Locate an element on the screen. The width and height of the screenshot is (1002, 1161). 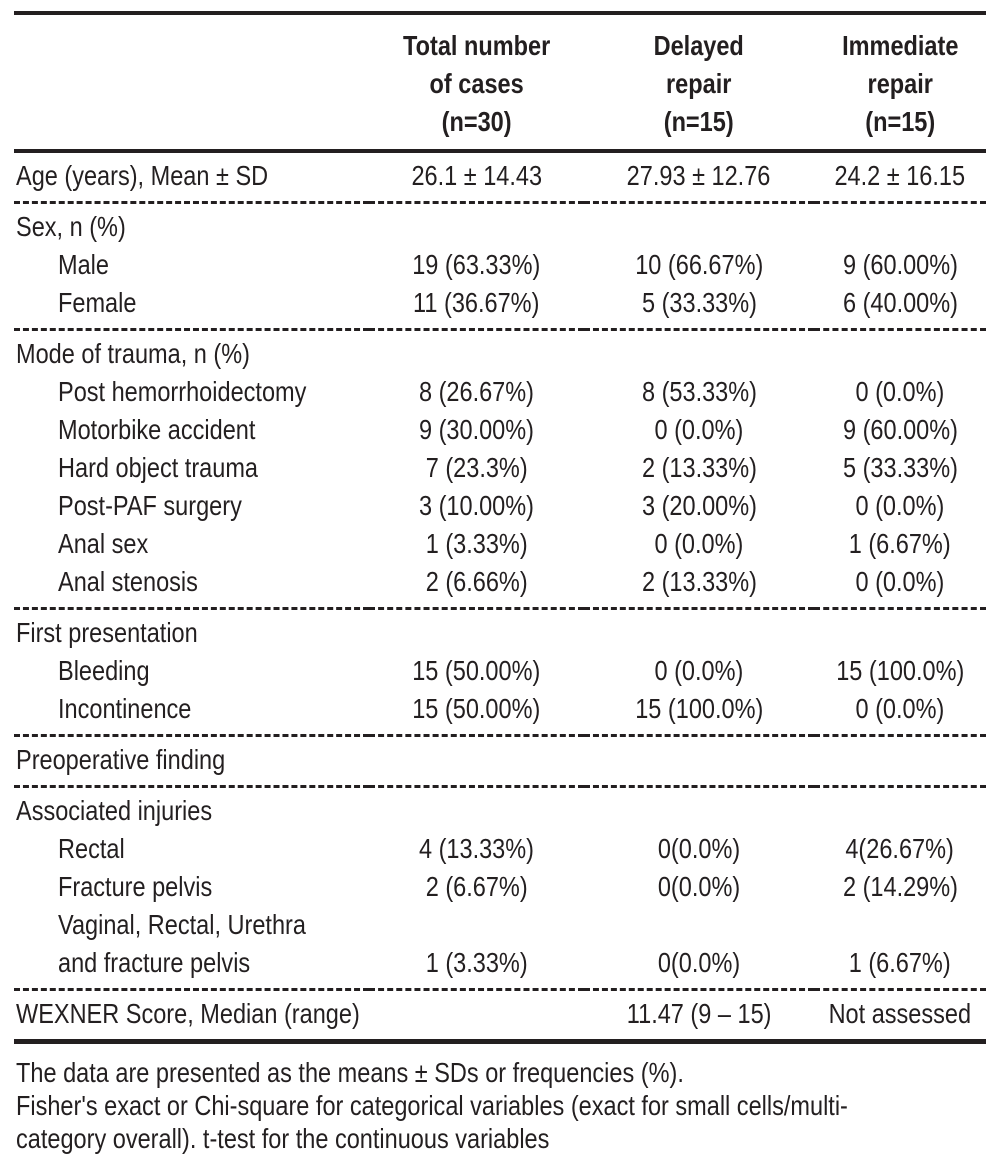
cell-value-text: 4(26.67%) is located at coordinates (900, 848).